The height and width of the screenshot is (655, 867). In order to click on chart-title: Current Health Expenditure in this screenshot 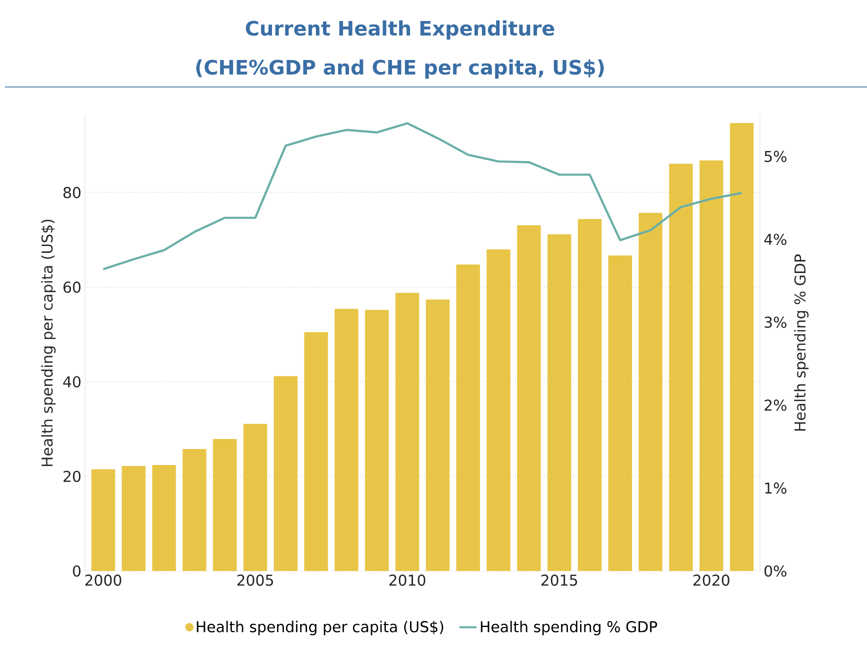, I will do `click(400, 30)`.